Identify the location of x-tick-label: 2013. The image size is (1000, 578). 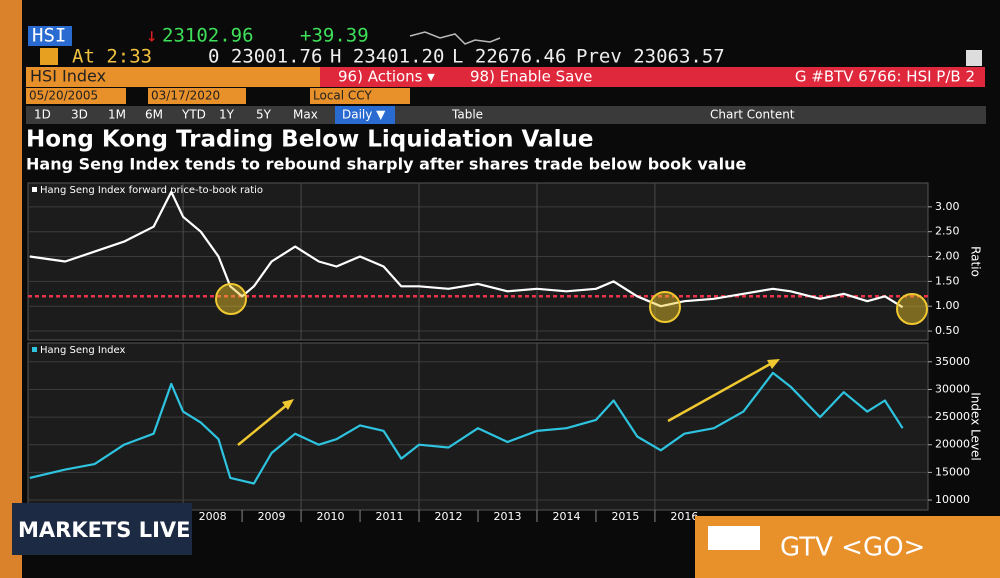
(507, 516).